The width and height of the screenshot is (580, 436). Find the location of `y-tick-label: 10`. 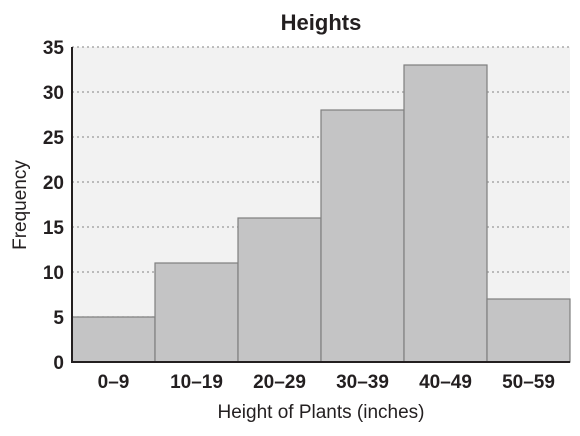

y-tick-label: 10 is located at coordinates (53, 273).